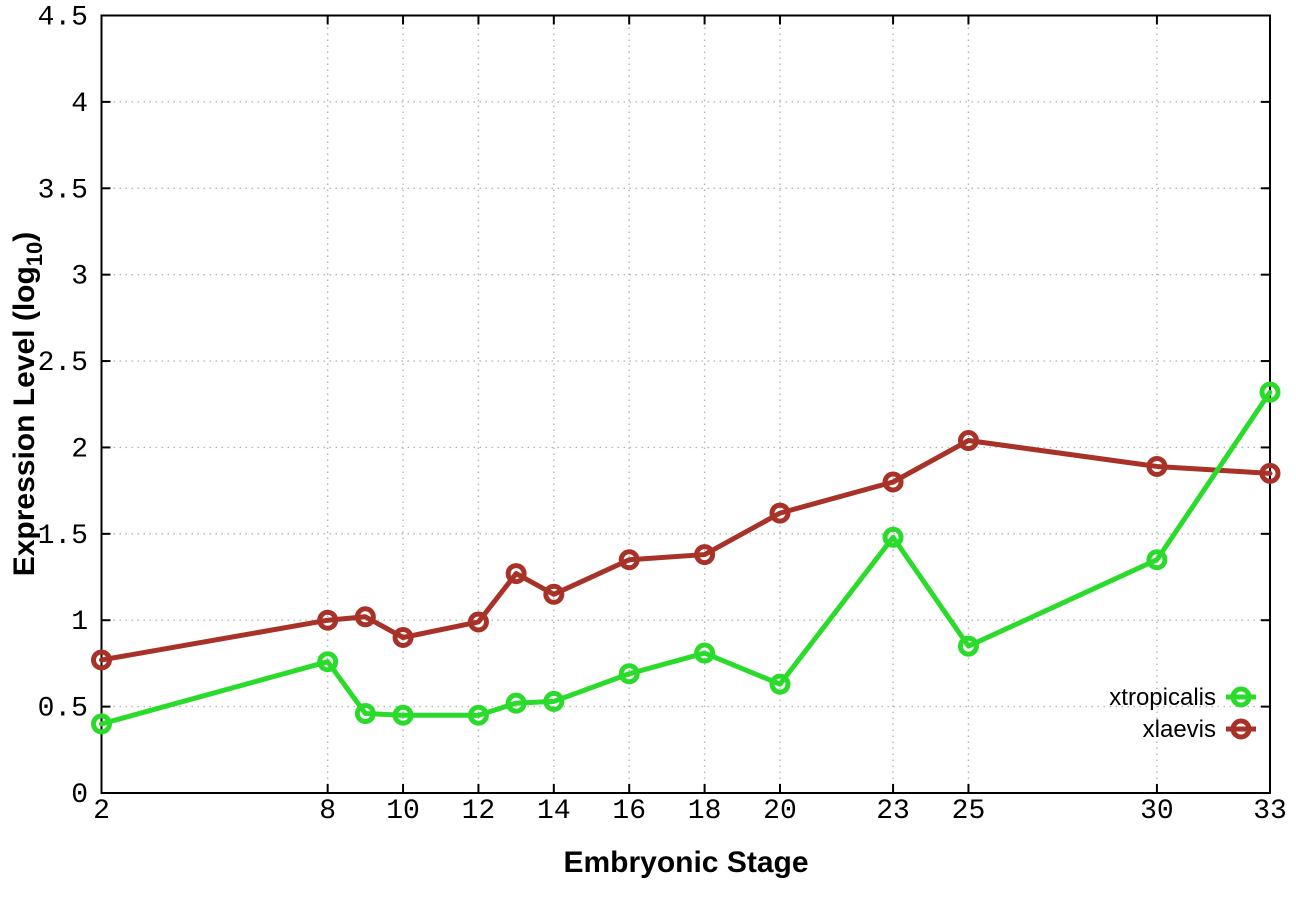 Image resolution: width=1296 pixels, height=907 pixels. I want to click on y-axis-title-main: Expression Level (log, so click(24, 421).